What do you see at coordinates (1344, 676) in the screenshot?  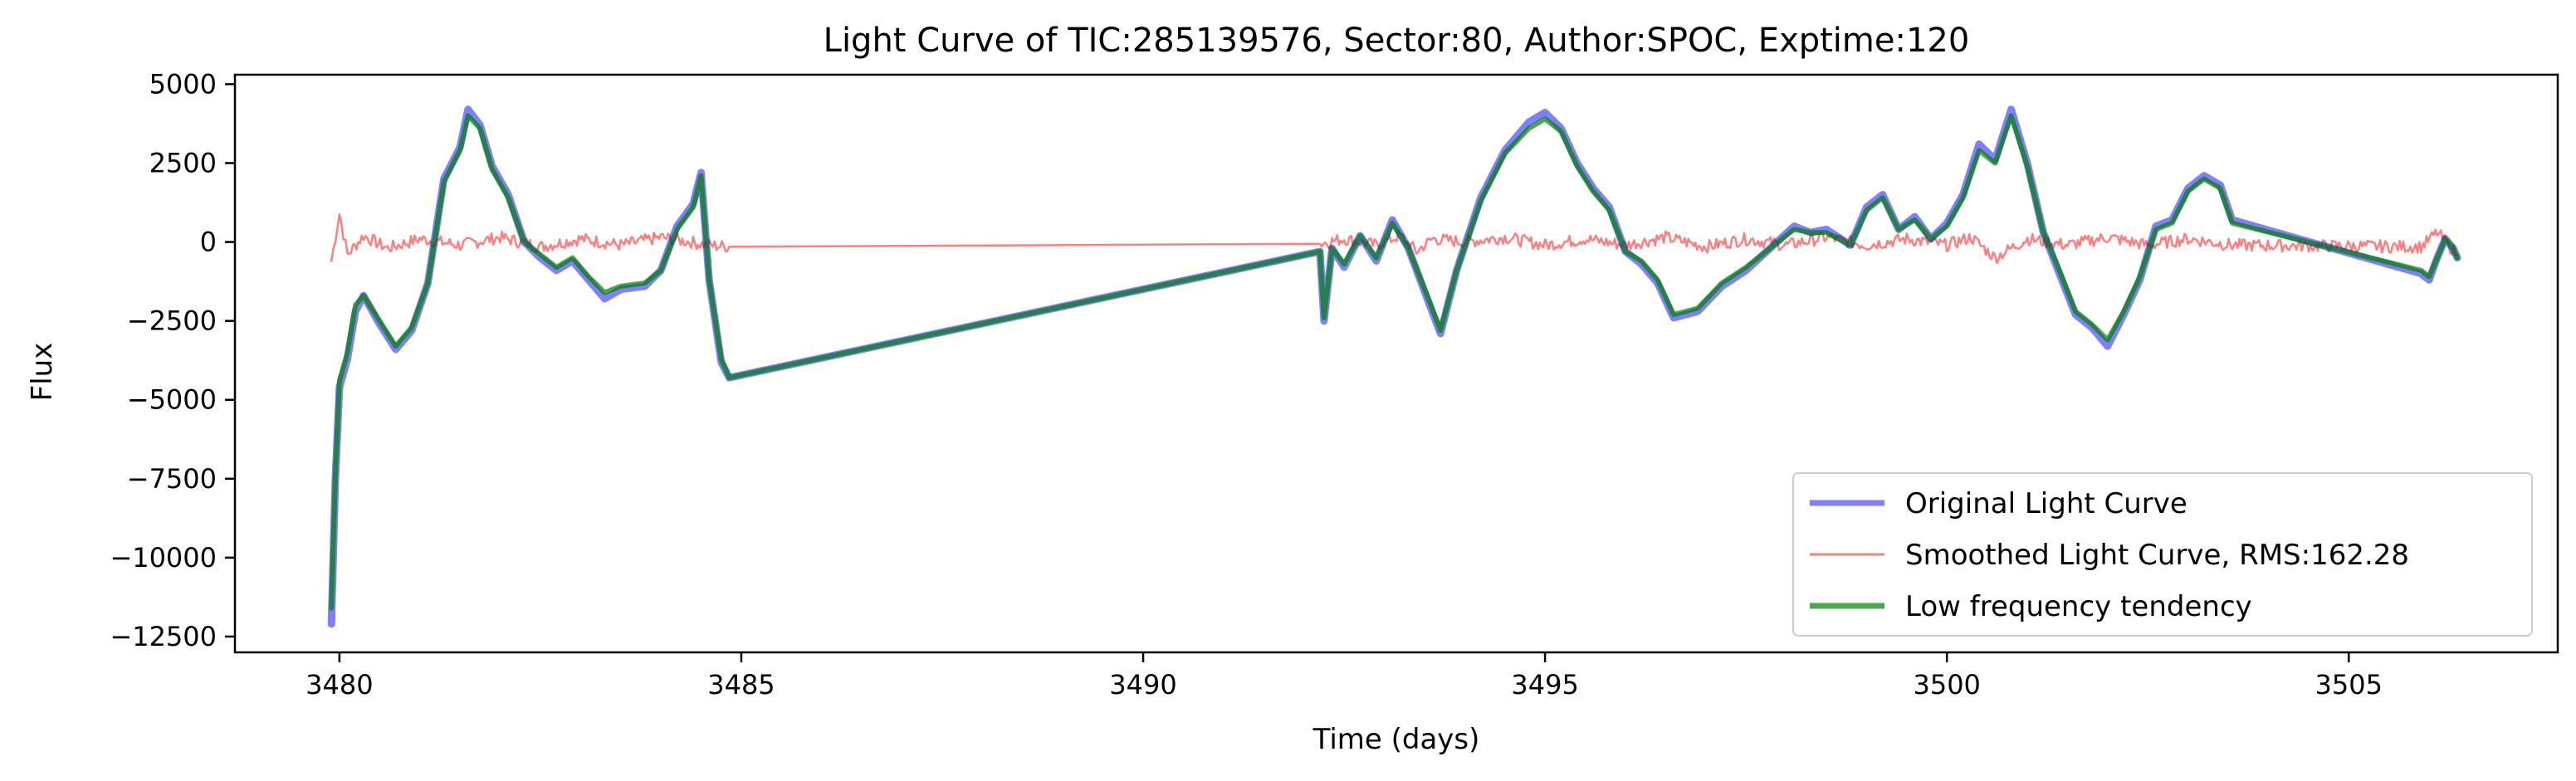 I see `x-axis: 3480 3485 3490 3495 3500 3505` at bounding box center [1344, 676].